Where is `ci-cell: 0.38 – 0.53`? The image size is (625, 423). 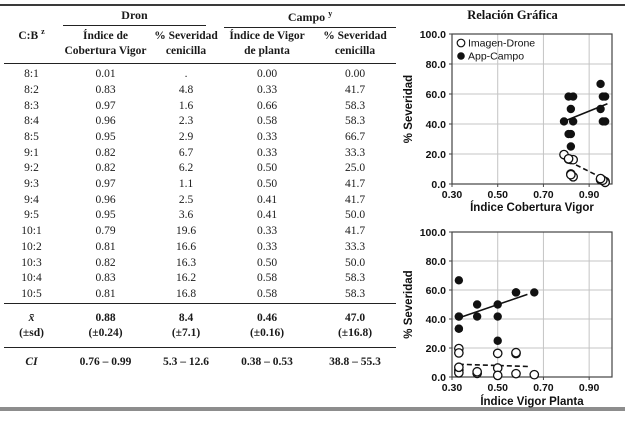 ci-cell: 0.38 – 0.53 is located at coordinates (267, 363).